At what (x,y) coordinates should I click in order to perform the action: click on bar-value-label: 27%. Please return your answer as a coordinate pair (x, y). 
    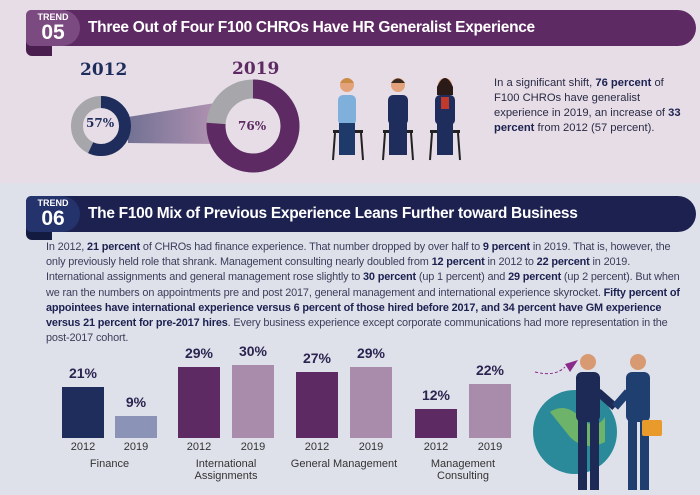
    Looking at the image, I should click on (317, 357).